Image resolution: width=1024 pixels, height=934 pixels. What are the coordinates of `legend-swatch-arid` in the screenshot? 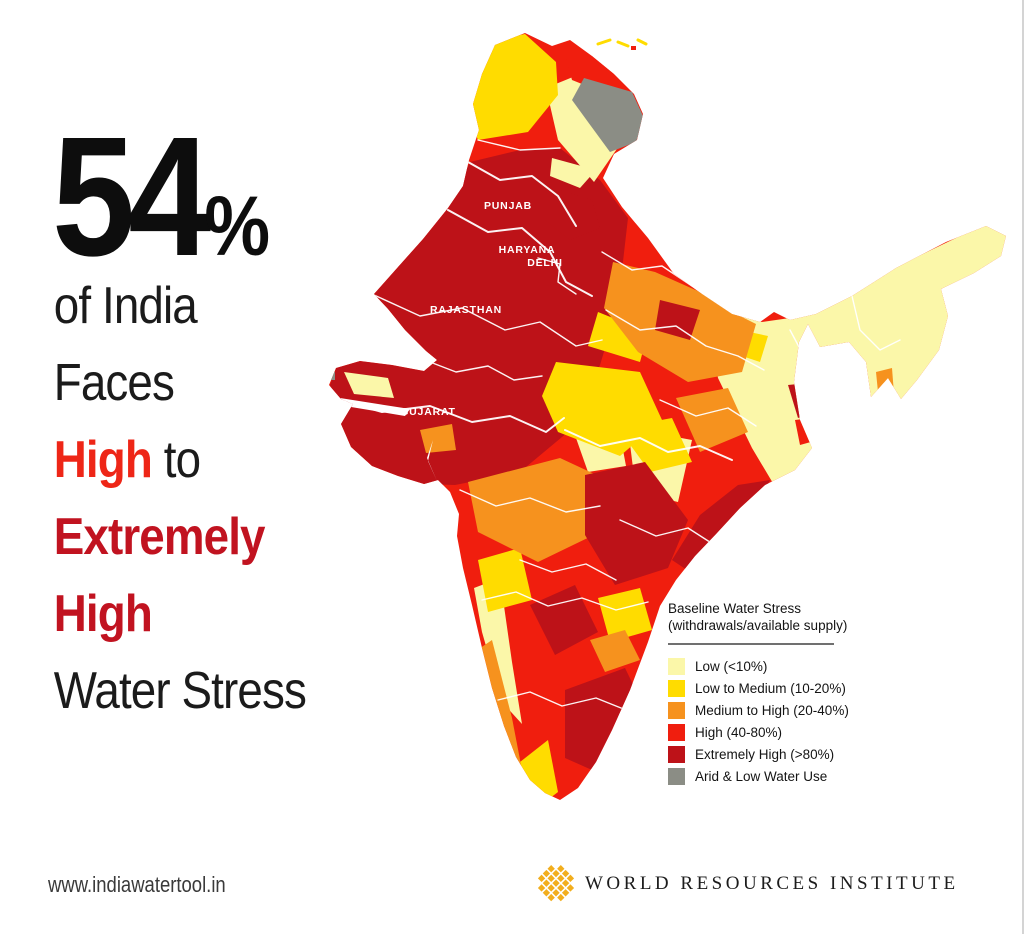 It's located at (676, 776).